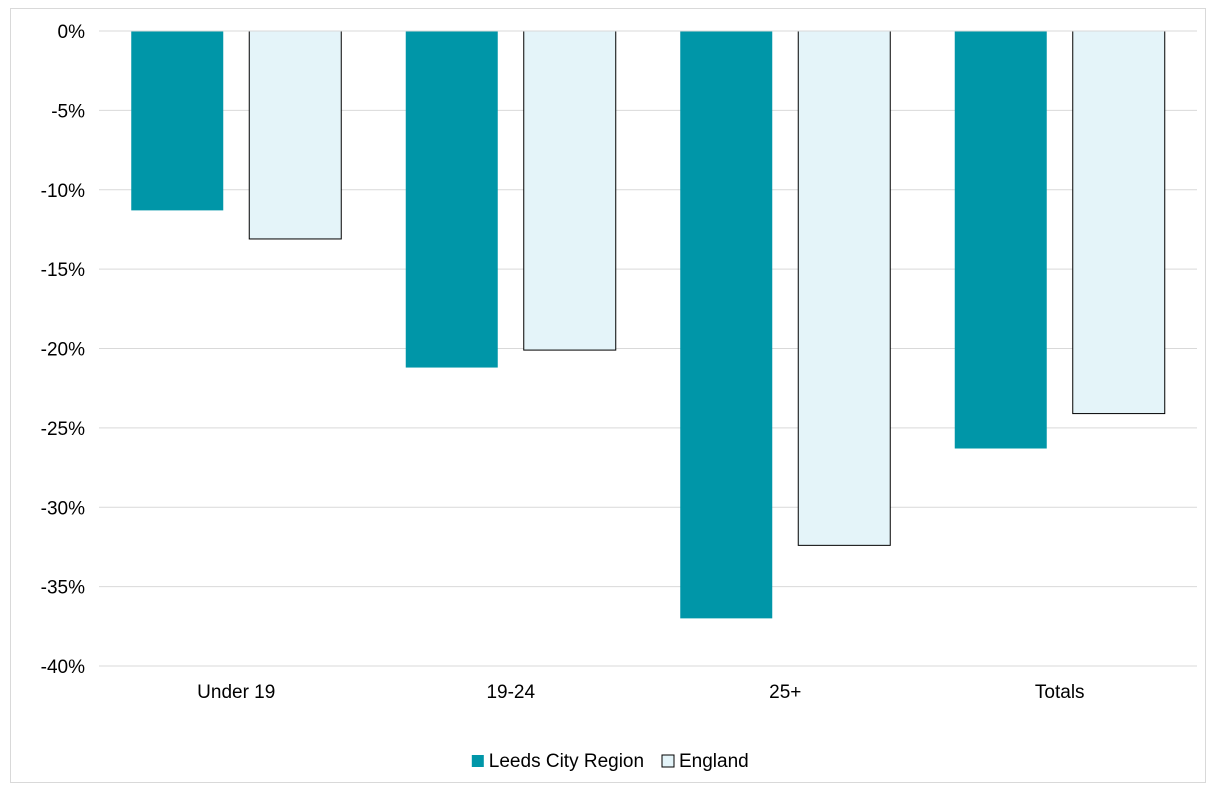  Describe the element at coordinates (63, 508) in the screenshot. I see `y-tick-label: -30%` at that location.